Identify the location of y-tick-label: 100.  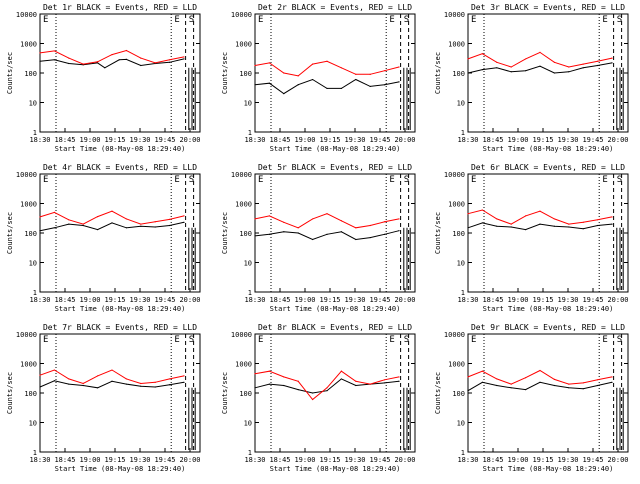
(30, 74).